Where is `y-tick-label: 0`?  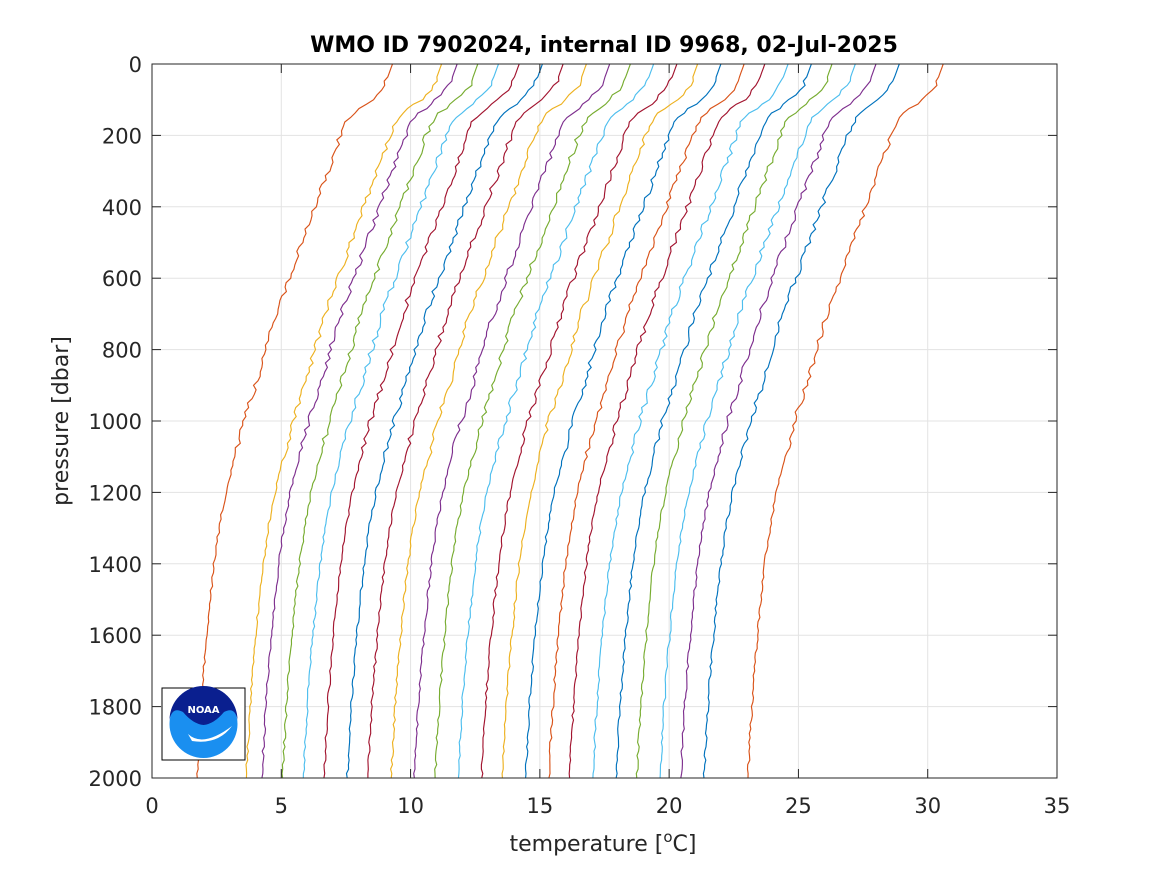
y-tick-label: 0 is located at coordinates (135, 65).